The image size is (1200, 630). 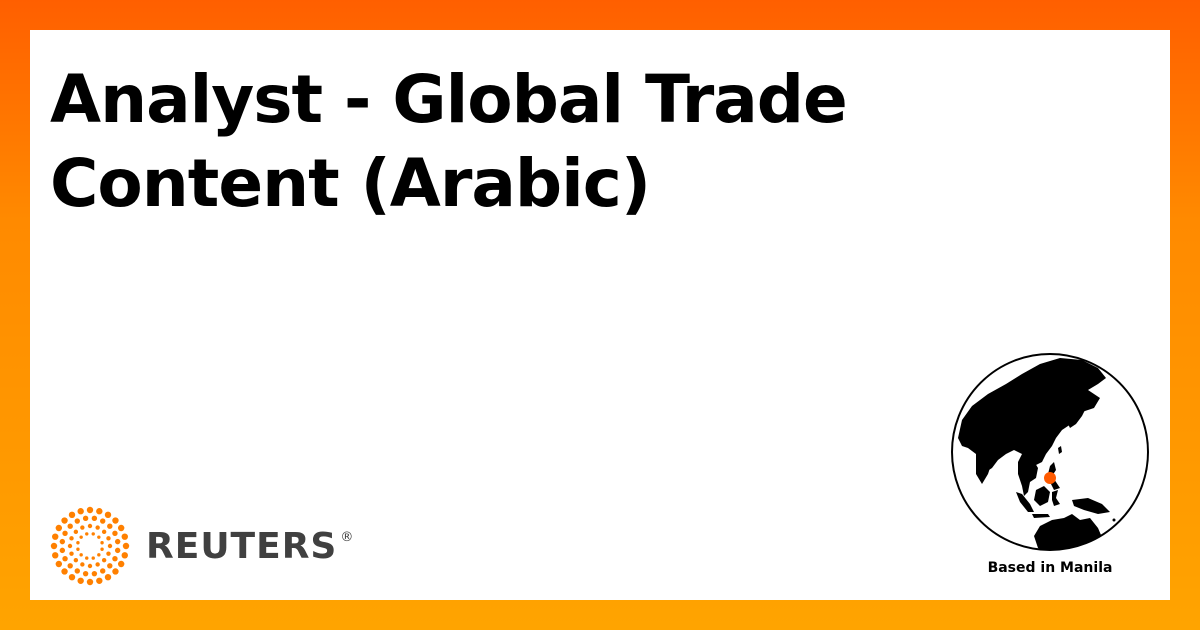 I want to click on landmass-sulawesi, so click(x=1056, y=498).